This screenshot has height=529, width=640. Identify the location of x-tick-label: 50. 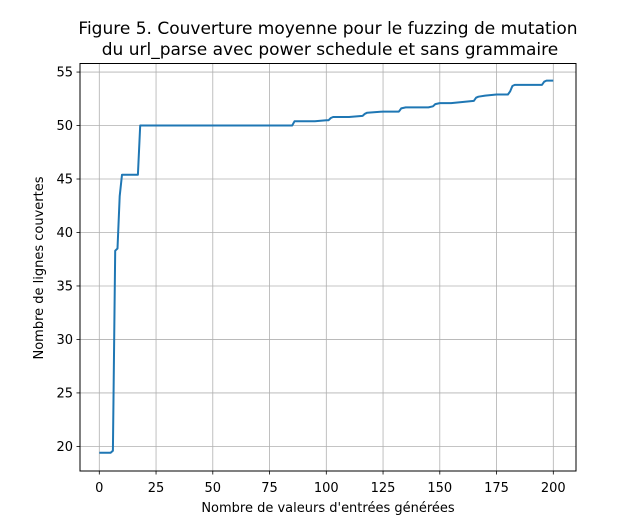
(213, 488).